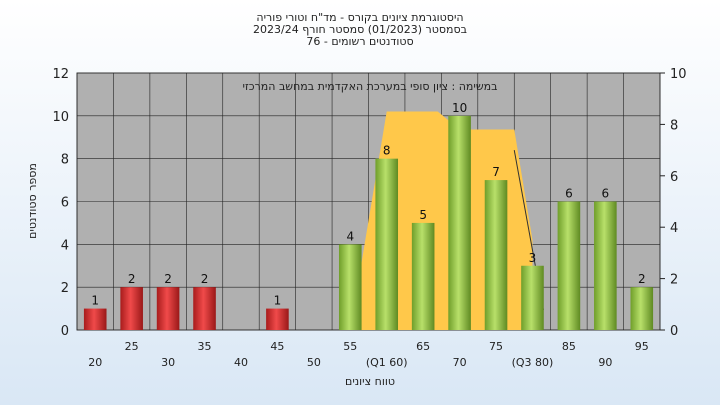  I want to click on y-axis-label: מספר סטודנטים, so click(32, 201).